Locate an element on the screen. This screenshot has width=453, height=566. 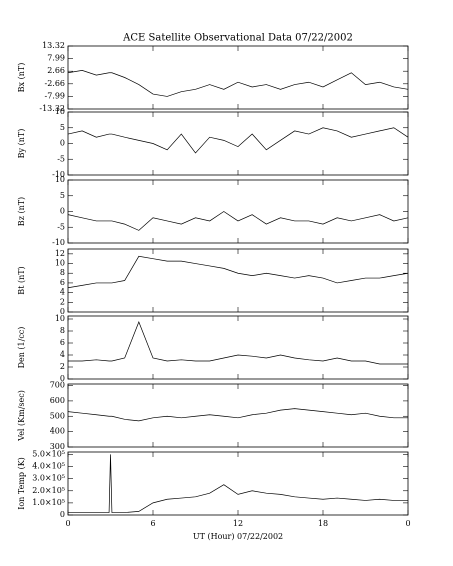
y-tick-label: 600 is located at coordinates (57, 400).